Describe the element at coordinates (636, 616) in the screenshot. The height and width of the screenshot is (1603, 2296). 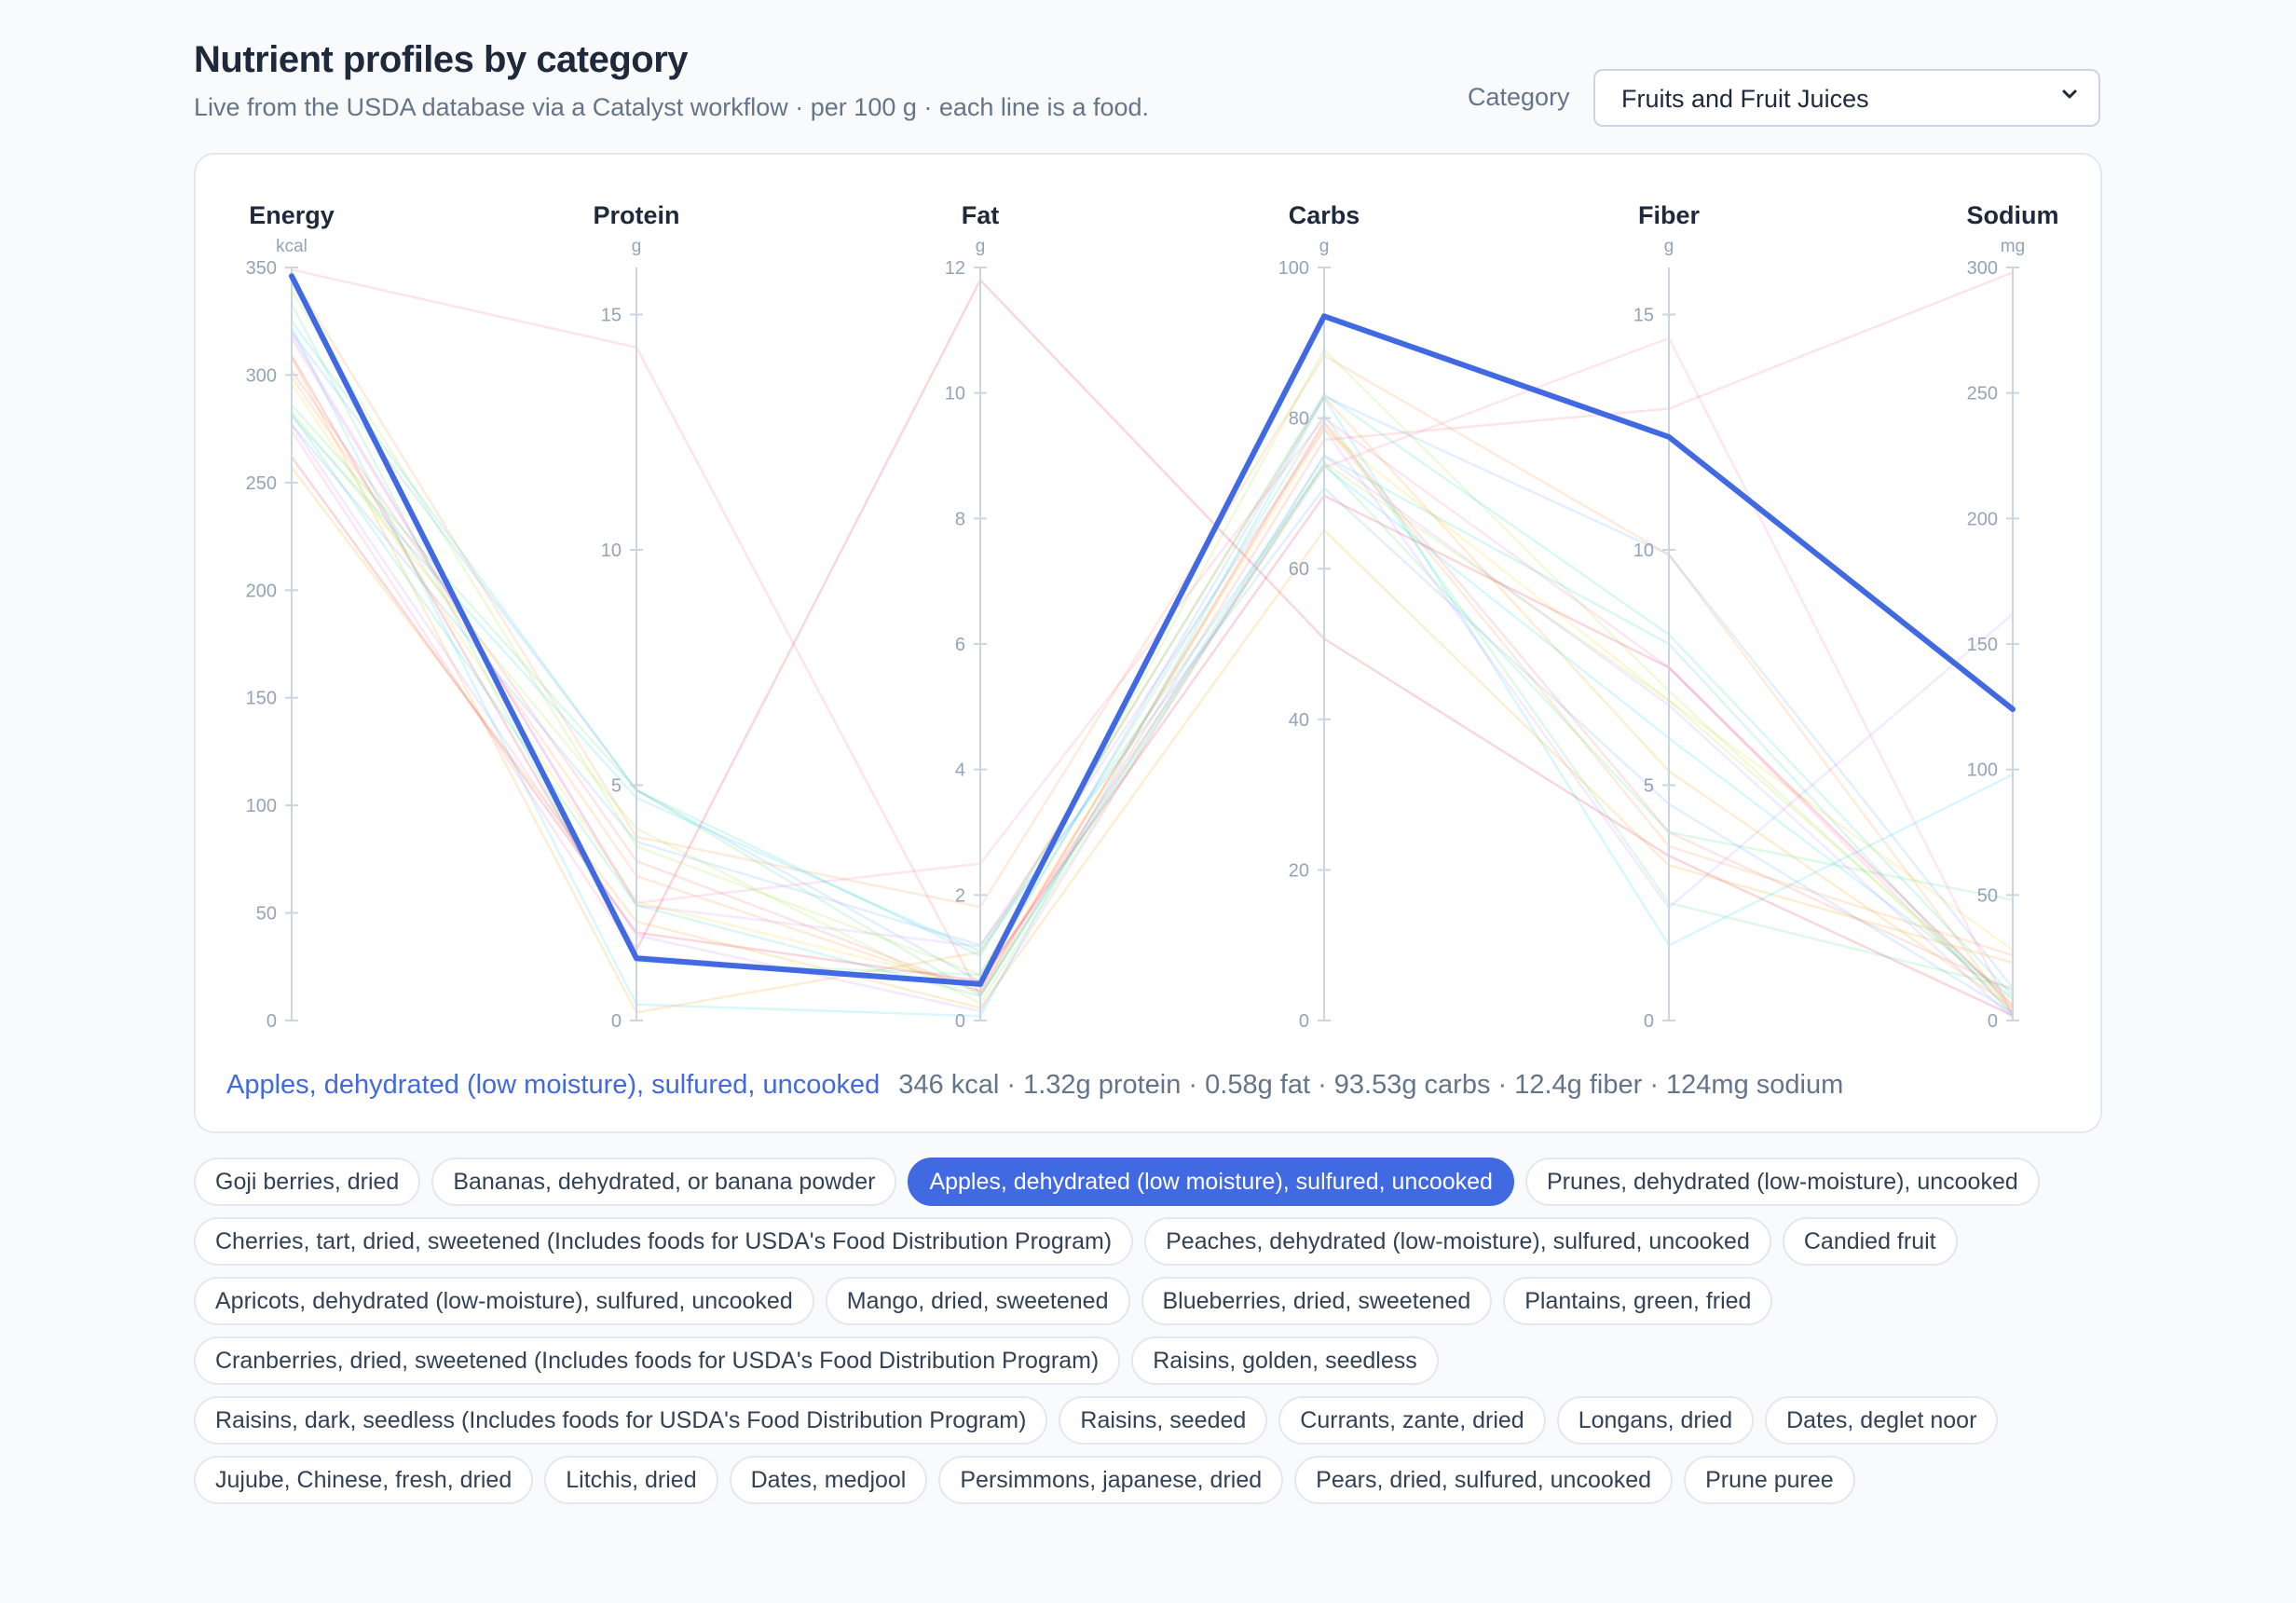
I see `axis-protein: Protein g 0 5 10 15` at that location.